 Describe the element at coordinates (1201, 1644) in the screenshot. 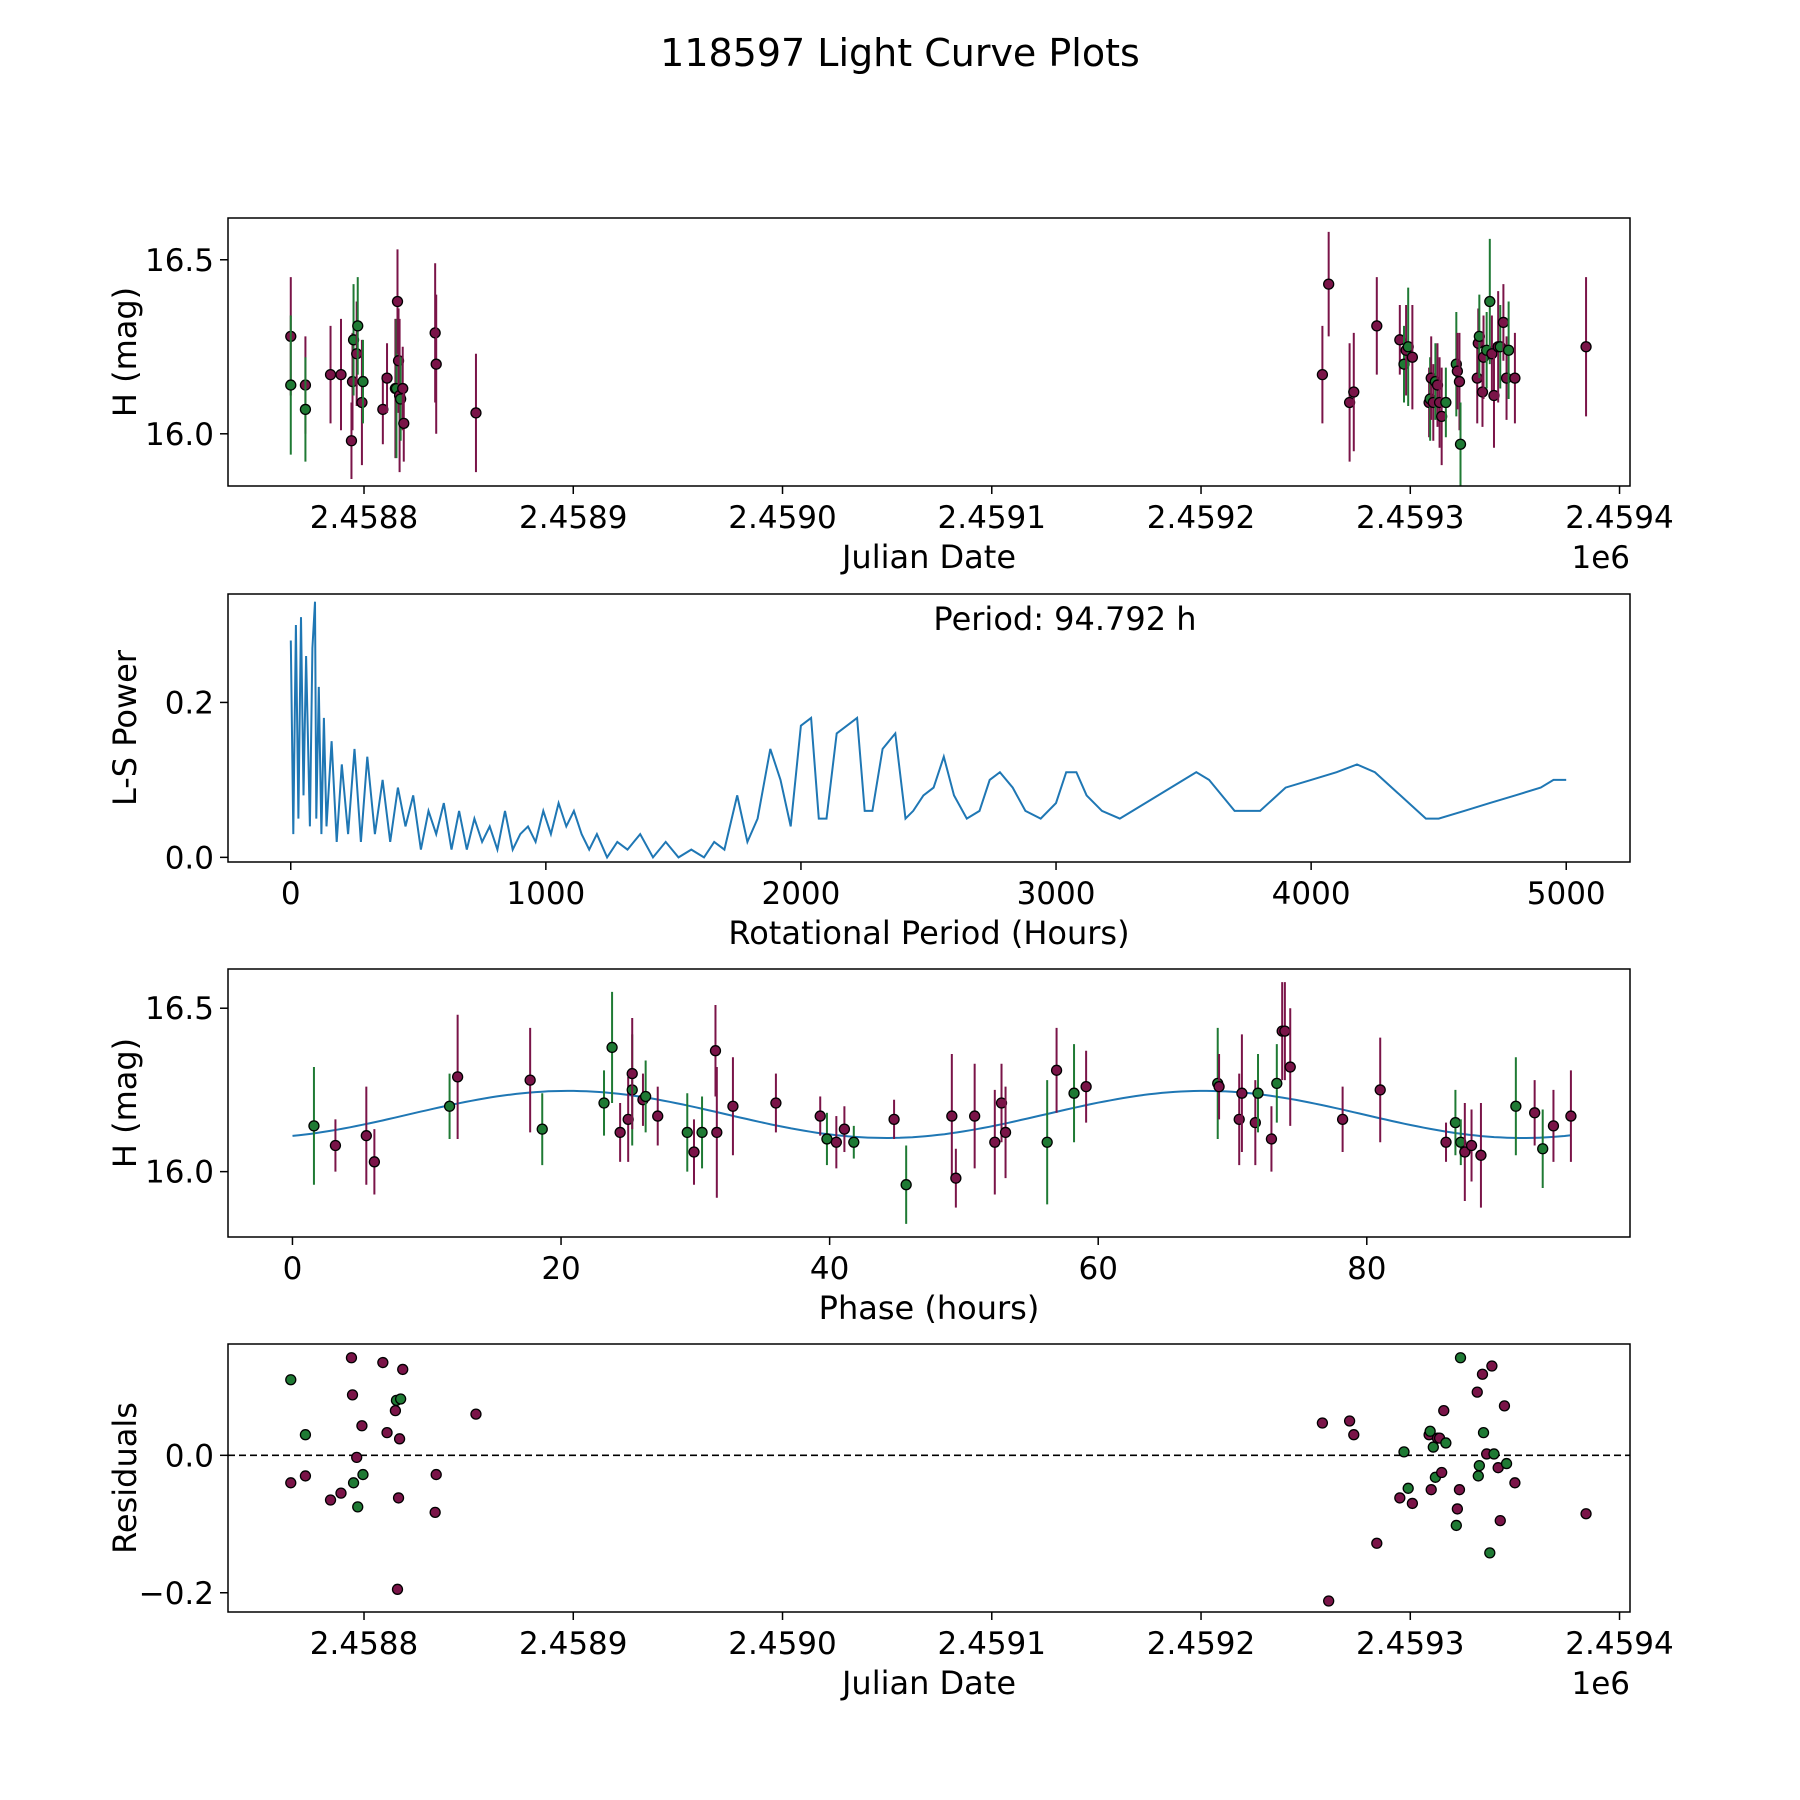

I see `x-tick-label: 2.4592` at that location.